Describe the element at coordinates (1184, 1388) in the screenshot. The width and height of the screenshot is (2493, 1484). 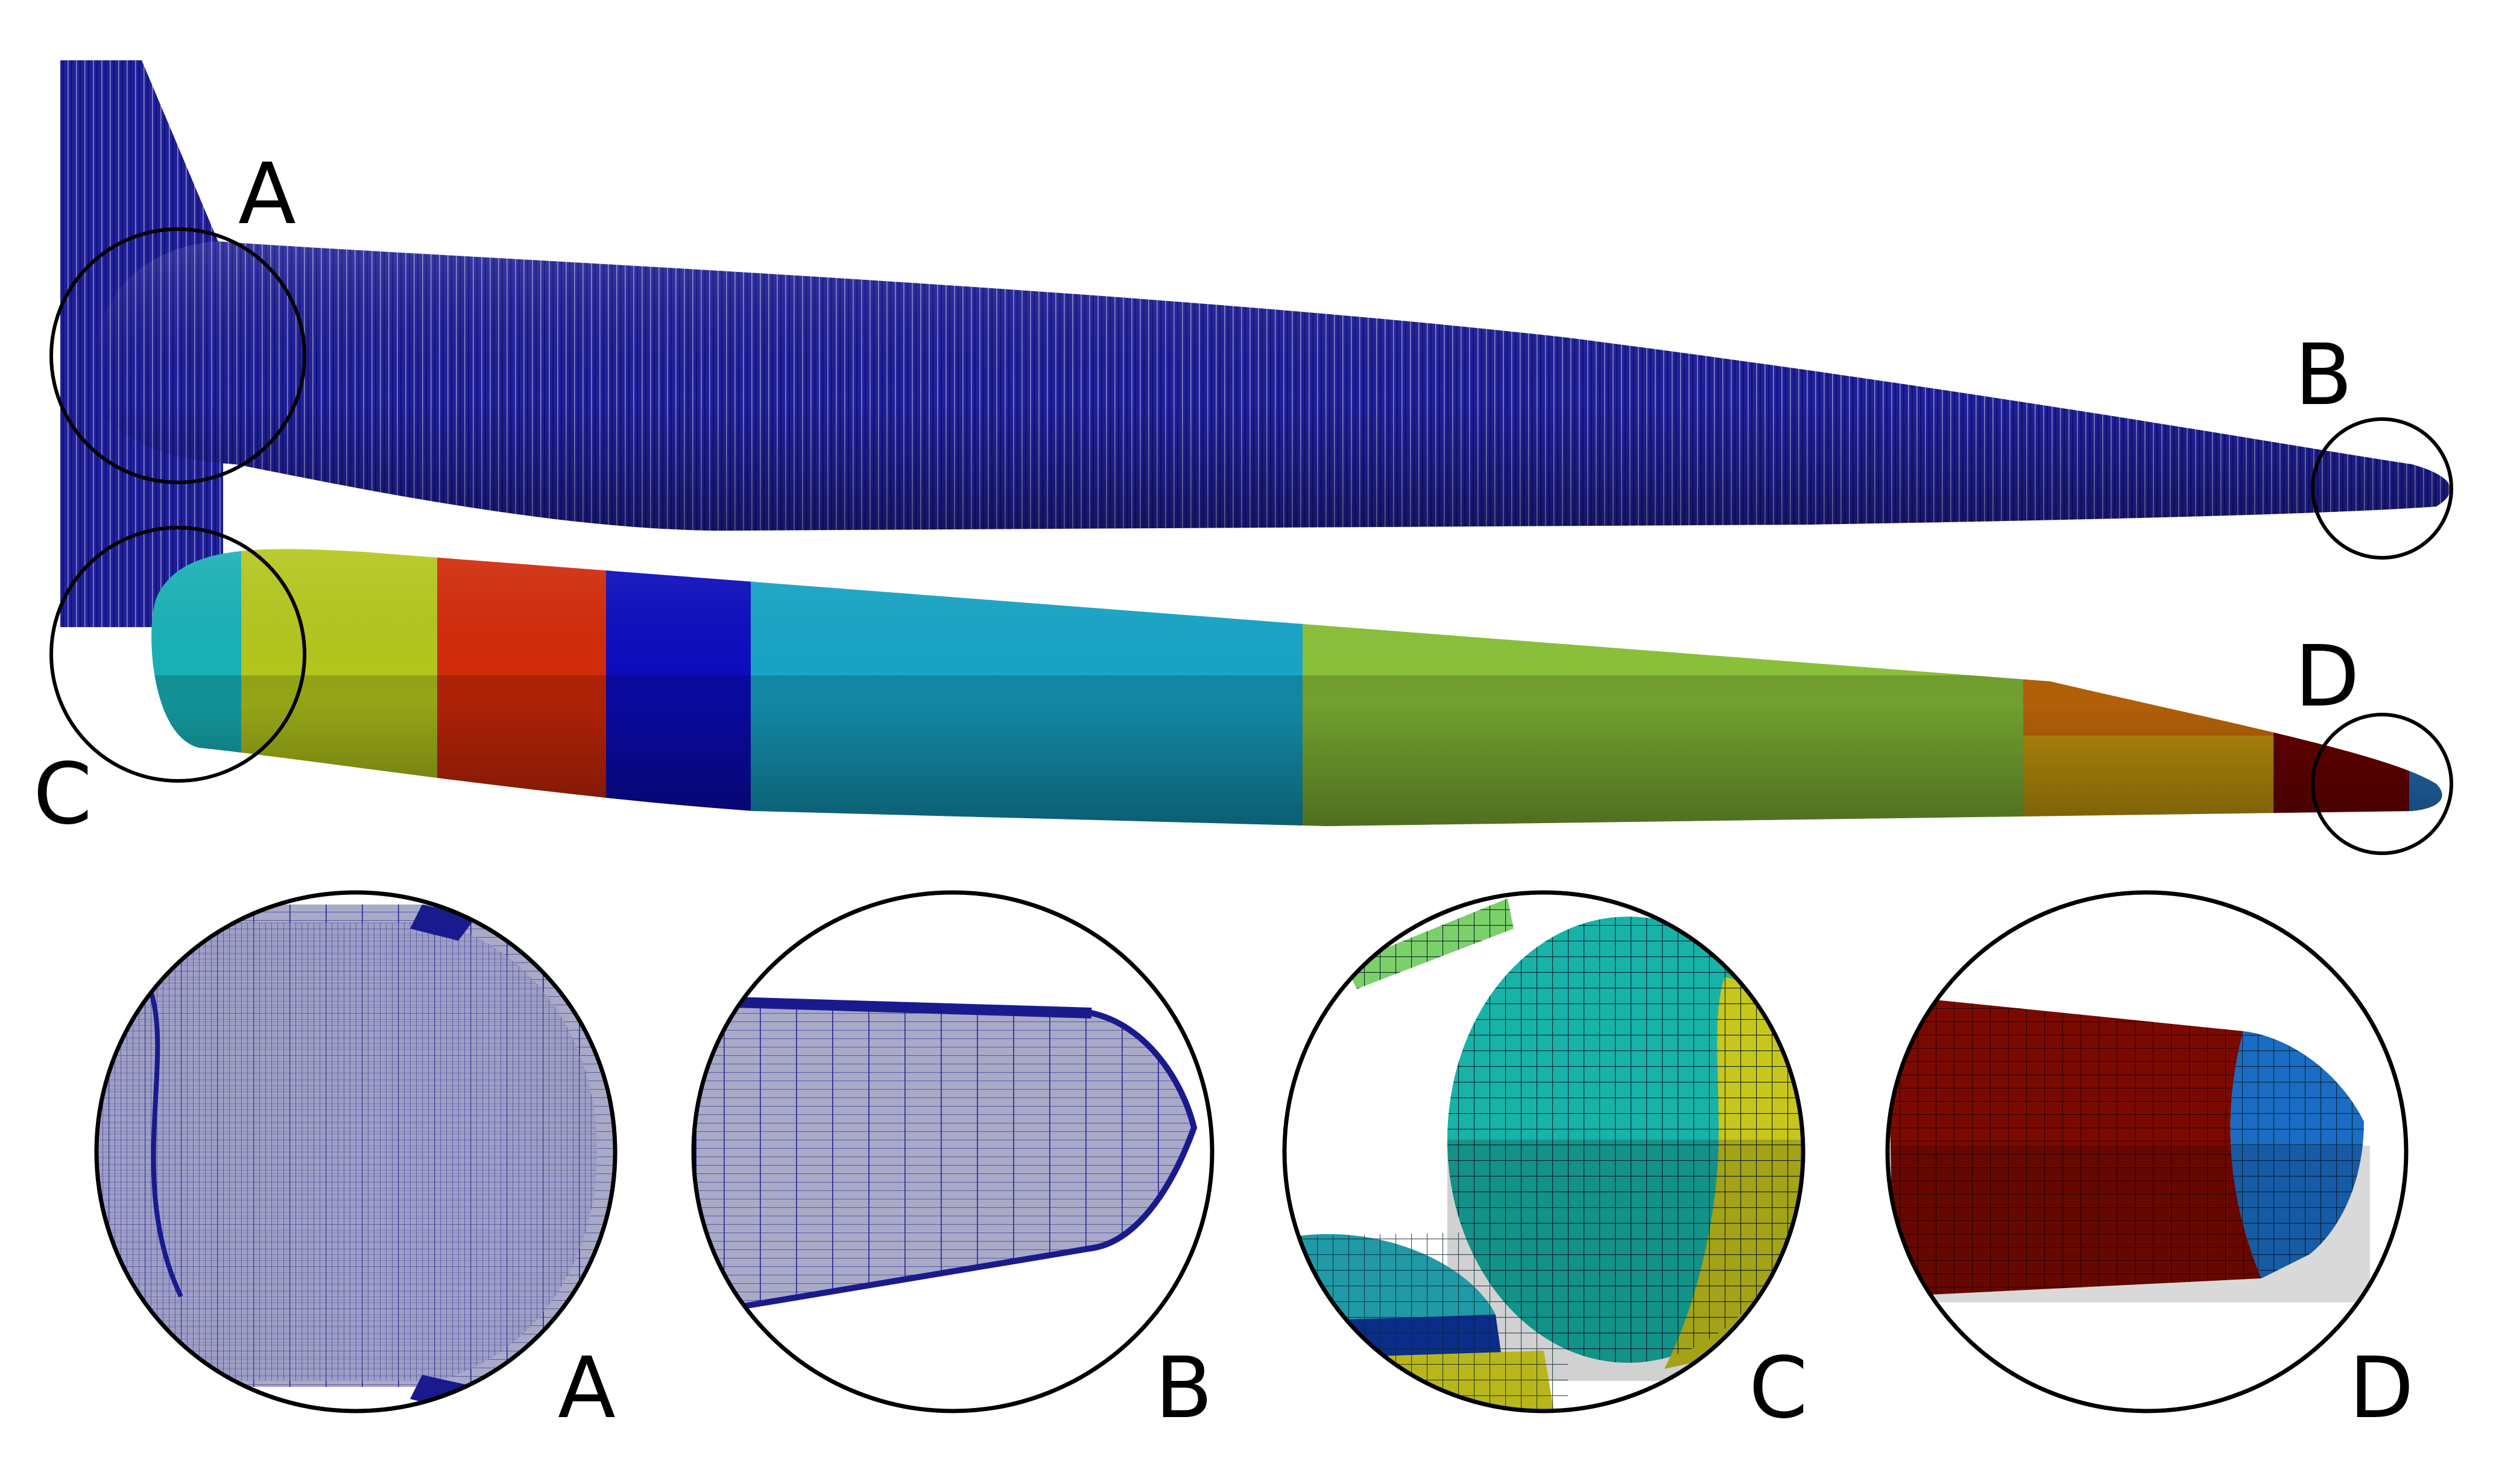
I see `label-zoom-b: B` at that location.